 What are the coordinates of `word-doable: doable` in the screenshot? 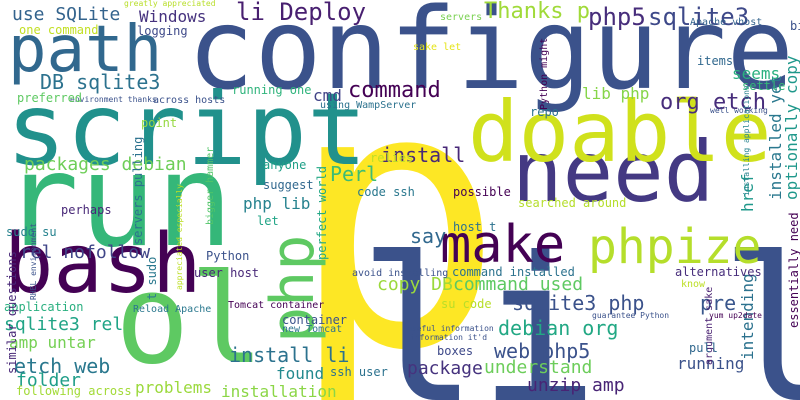 It's located at (620, 132).